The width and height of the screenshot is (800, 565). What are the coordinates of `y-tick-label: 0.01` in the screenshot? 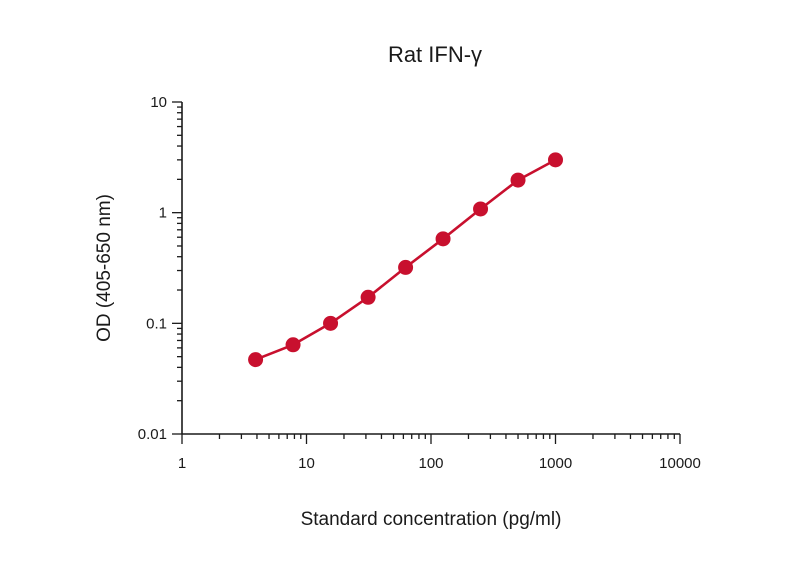 It's located at (152, 434).